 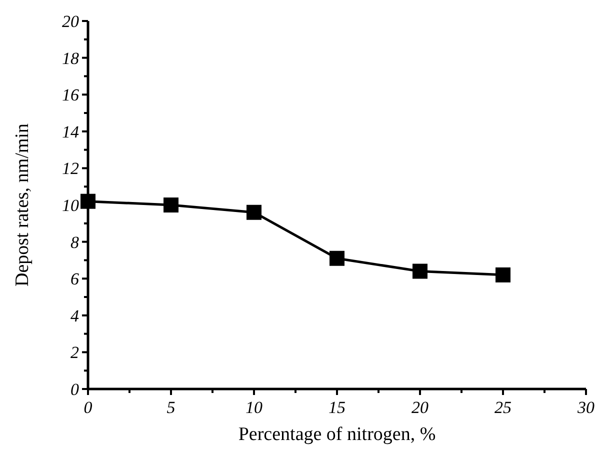 What do you see at coordinates (71, 95) in the screenshot?
I see `y-tick-label: 16` at bounding box center [71, 95].